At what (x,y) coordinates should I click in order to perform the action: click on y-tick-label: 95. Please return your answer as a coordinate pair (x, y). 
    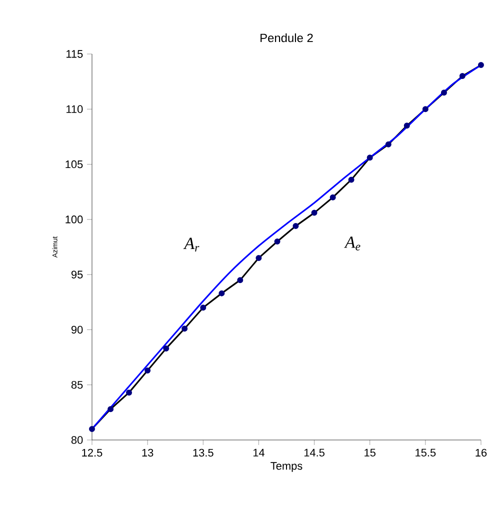
    Looking at the image, I should click on (77, 274).